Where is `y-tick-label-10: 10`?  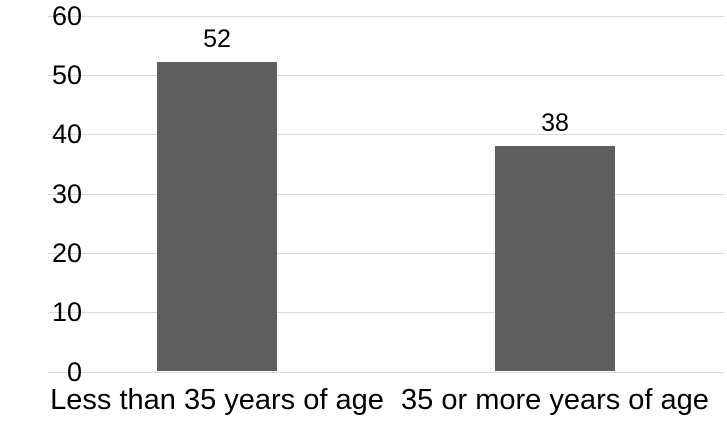
y-tick-label-10: 10 is located at coordinates (66, 312).